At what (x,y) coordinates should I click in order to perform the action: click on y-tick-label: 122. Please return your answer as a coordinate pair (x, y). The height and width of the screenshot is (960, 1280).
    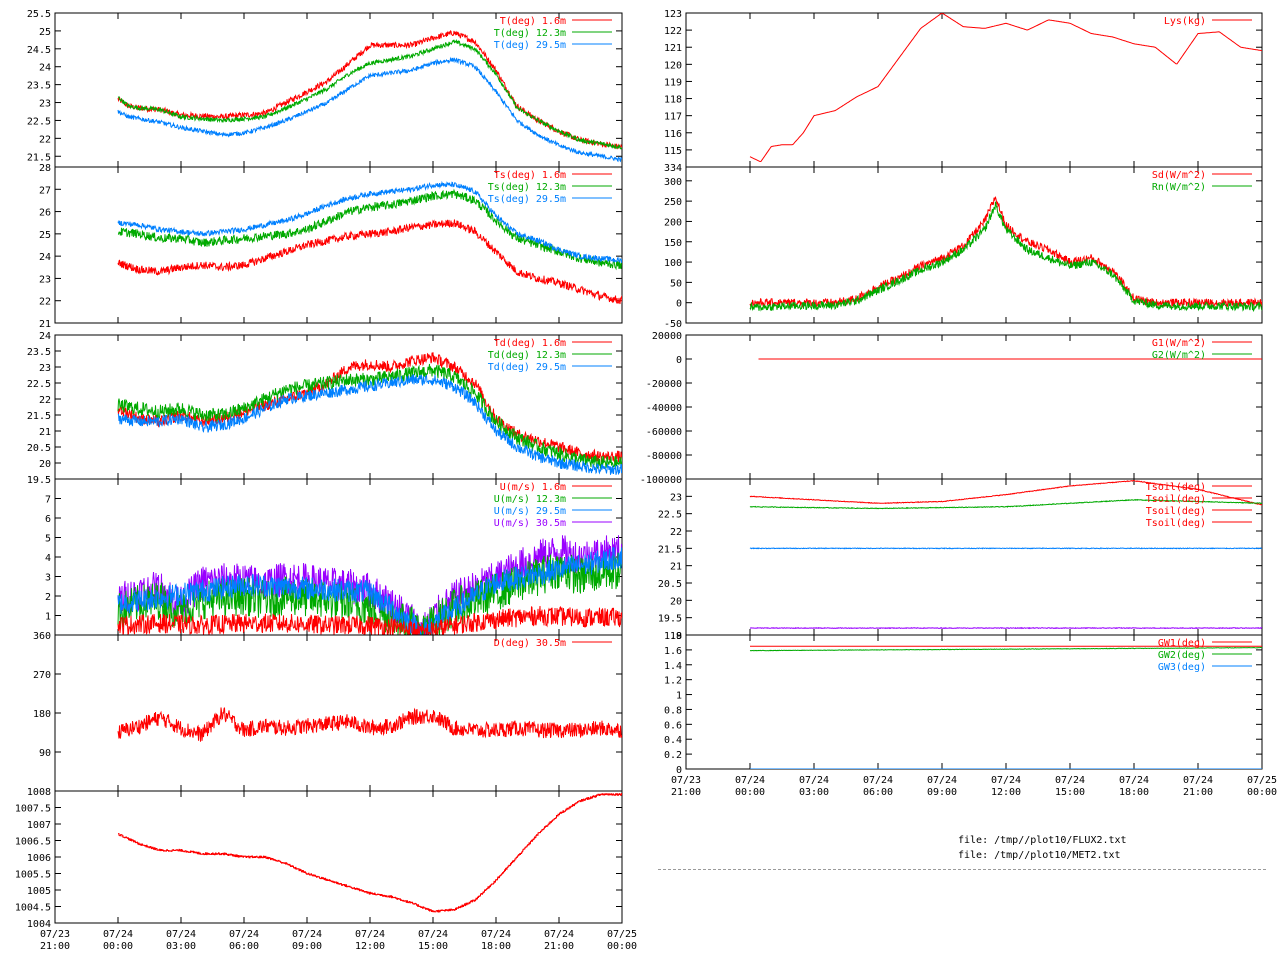
    Looking at the image, I should click on (673, 31).